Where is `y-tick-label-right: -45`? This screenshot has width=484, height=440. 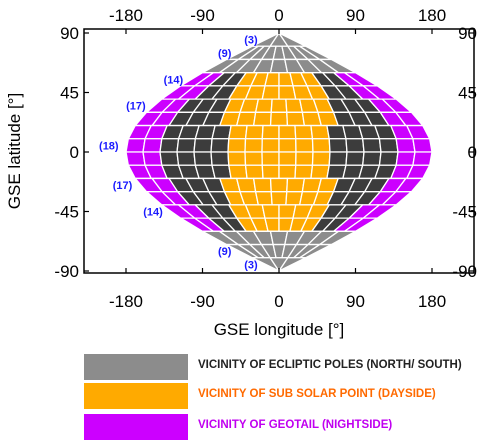
y-tick-label-right: -45 is located at coordinates (464, 212).